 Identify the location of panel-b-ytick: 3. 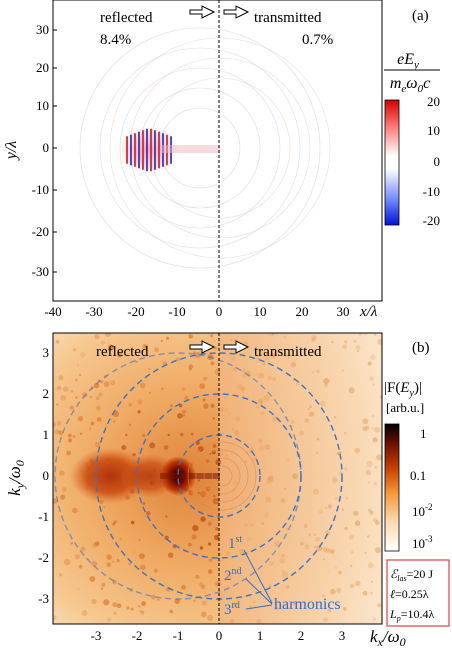
(46, 352).